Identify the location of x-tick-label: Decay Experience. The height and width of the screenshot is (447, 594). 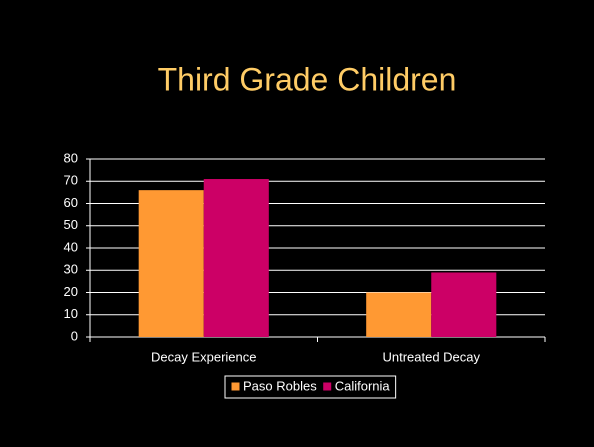
(204, 356).